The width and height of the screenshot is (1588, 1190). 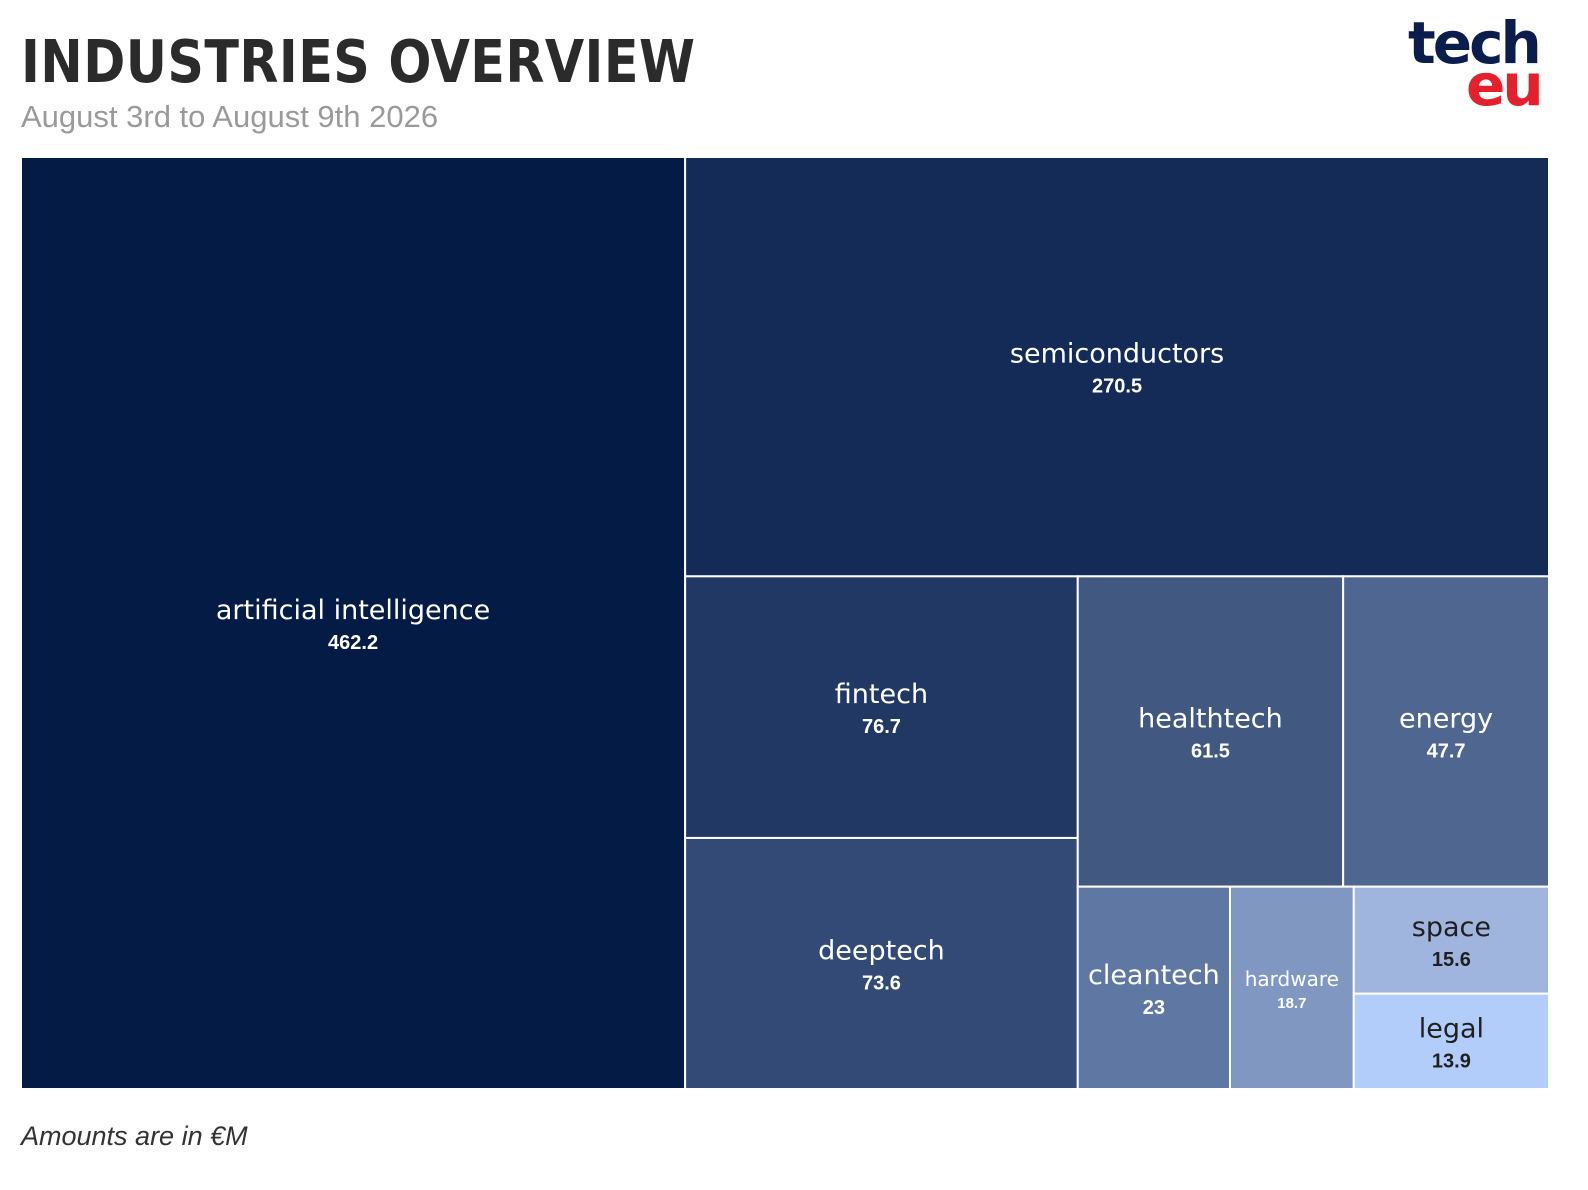 I want to click on treemap-cell-cleantech: cleantech 23, so click(x=1153, y=987).